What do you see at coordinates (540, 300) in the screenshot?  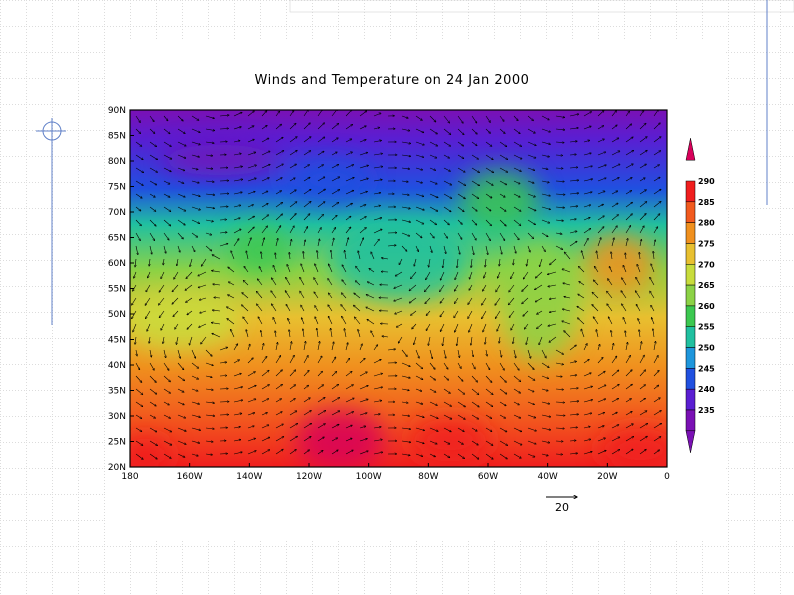 I see `field-blob` at bounding box center [540, 300].